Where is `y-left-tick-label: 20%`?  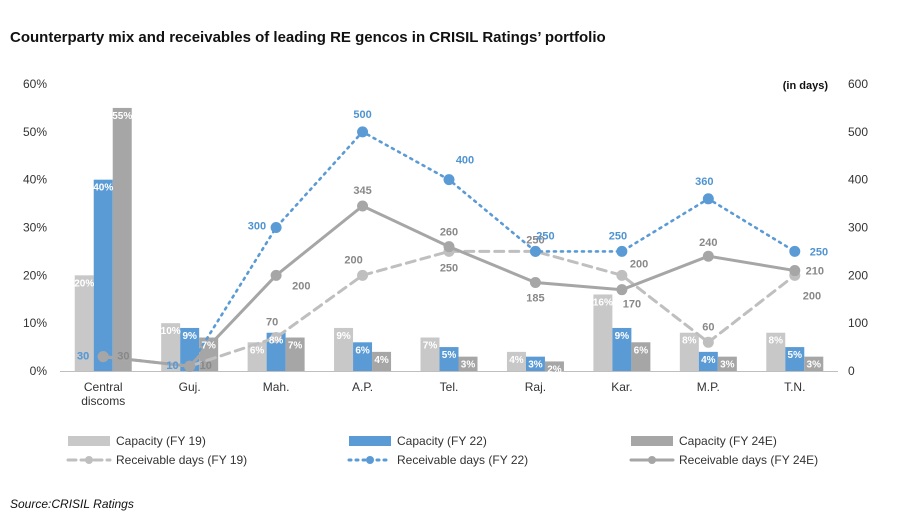 y-left-tick-label: 20% is located at coordinates (35, 275).